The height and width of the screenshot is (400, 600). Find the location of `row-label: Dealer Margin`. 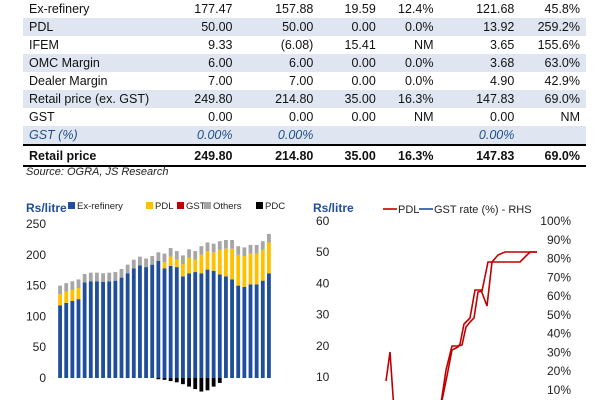

row-label: Dealer Margin is located at coordinates (68, 81).